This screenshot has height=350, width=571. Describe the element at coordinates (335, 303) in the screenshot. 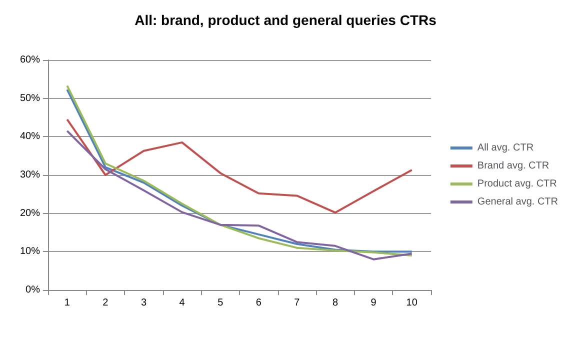

I see `x-tick-label: 8` at that location.